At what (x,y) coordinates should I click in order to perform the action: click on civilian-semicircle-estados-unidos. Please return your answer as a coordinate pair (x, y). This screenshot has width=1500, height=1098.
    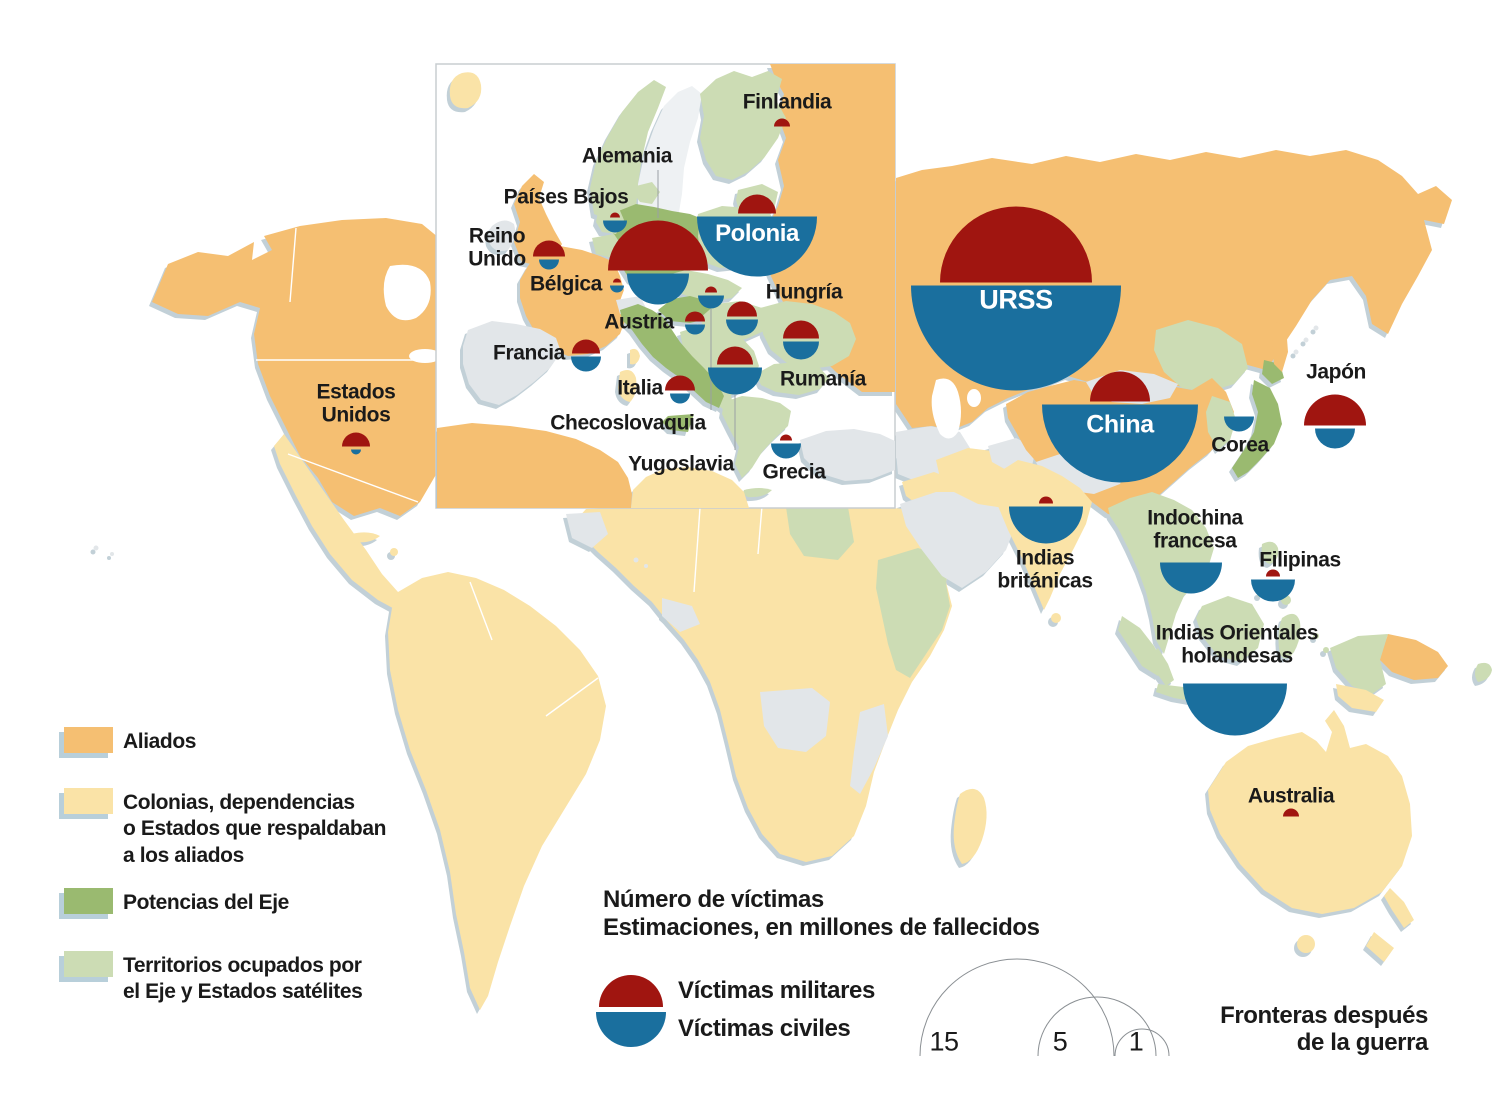
    Looking at the image, I should click on (356, 452).